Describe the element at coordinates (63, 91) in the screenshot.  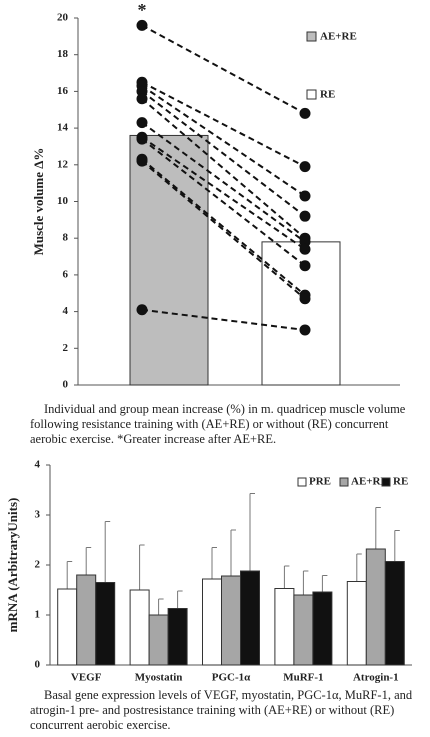
I see `y-tick-label: 16` at that location.